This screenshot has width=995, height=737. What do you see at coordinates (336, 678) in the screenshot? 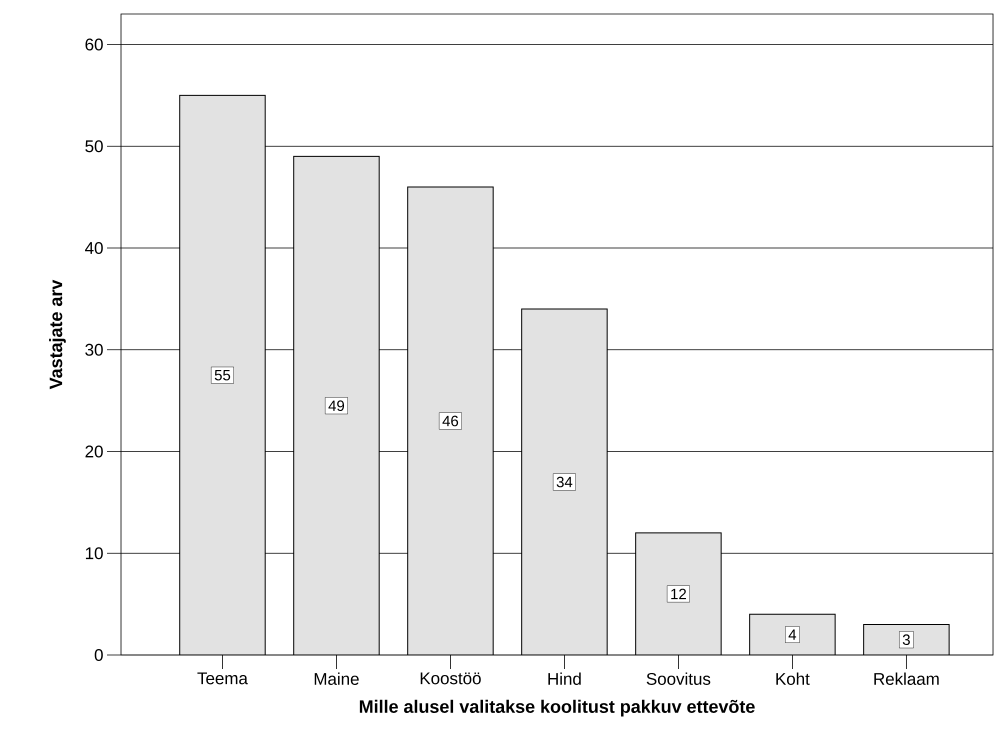
I see `x-tick-label: Maine` at bounding box center [336, 678].